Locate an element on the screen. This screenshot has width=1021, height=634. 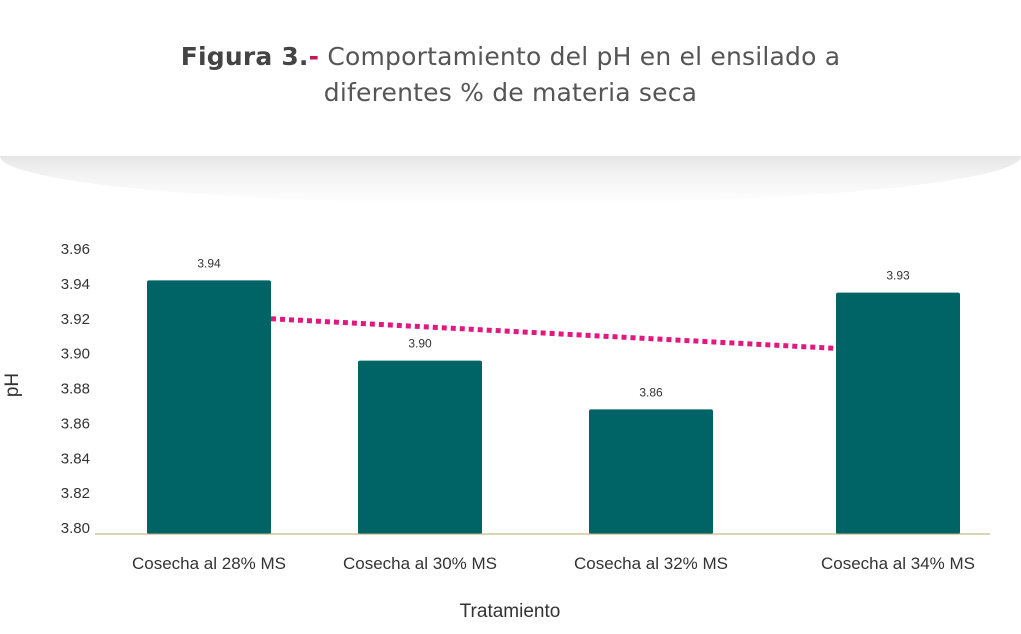
x-category-label: Cosecha al 28% MS is located at coordinates (209, 563).